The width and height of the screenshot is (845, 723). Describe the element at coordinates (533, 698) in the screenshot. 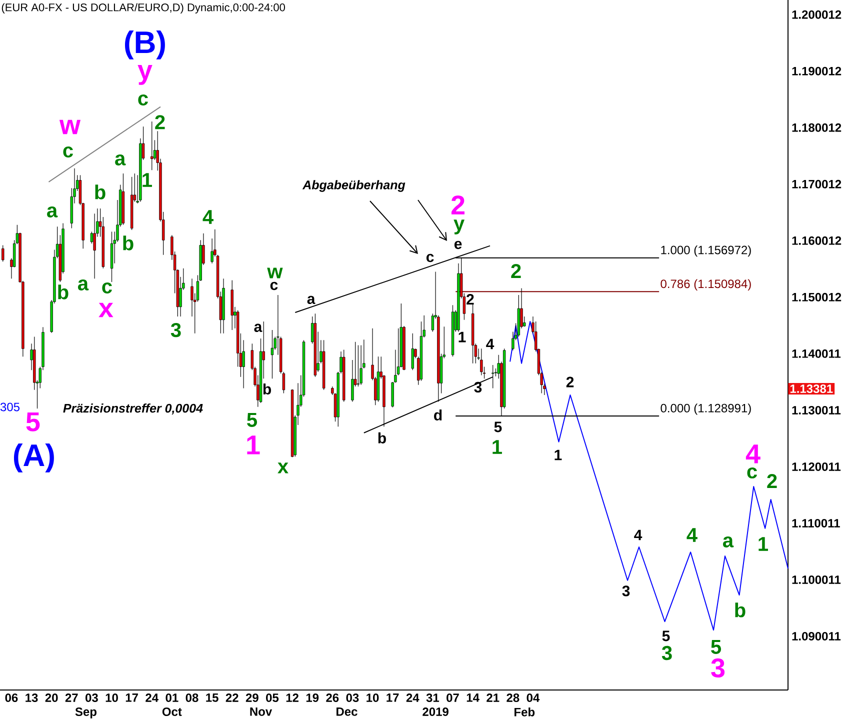

I see `x-tick-label: 04` at that location.